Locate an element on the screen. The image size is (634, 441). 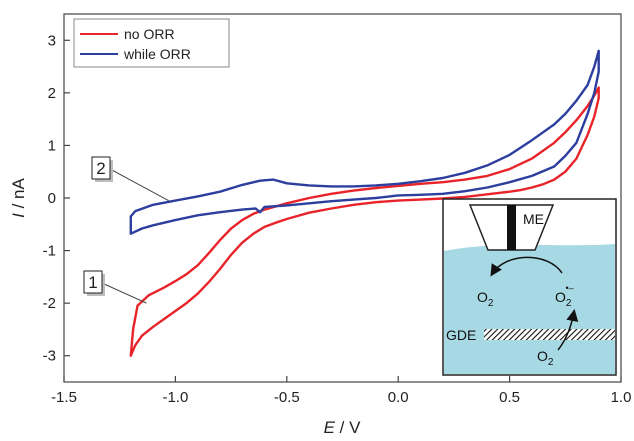
y-tick-label: 0 is located at coordinates (52, 198).